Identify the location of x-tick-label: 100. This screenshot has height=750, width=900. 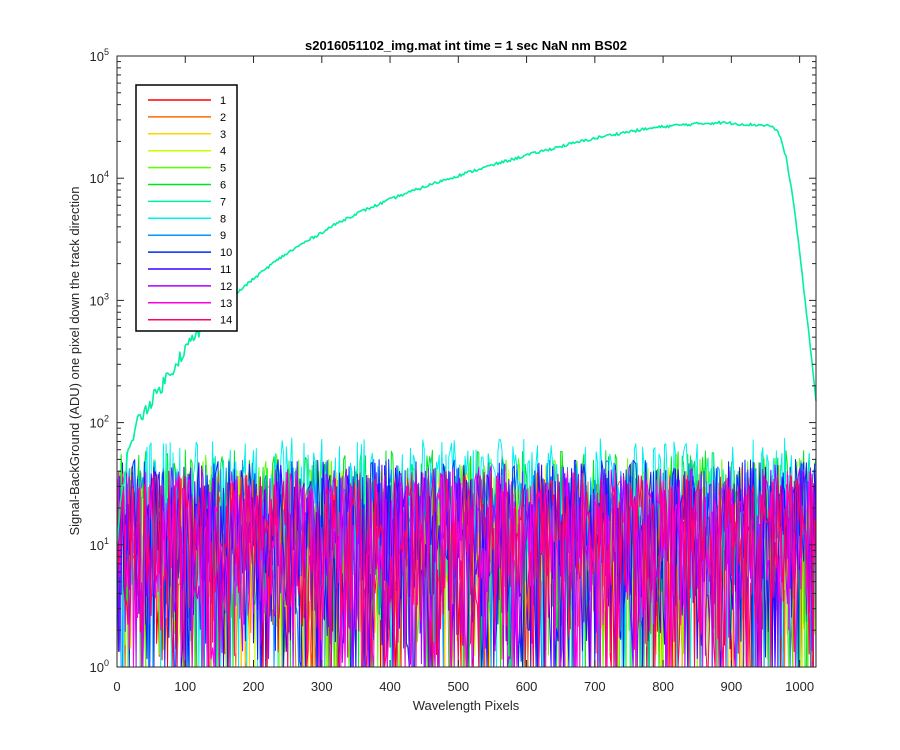
(185, 686).